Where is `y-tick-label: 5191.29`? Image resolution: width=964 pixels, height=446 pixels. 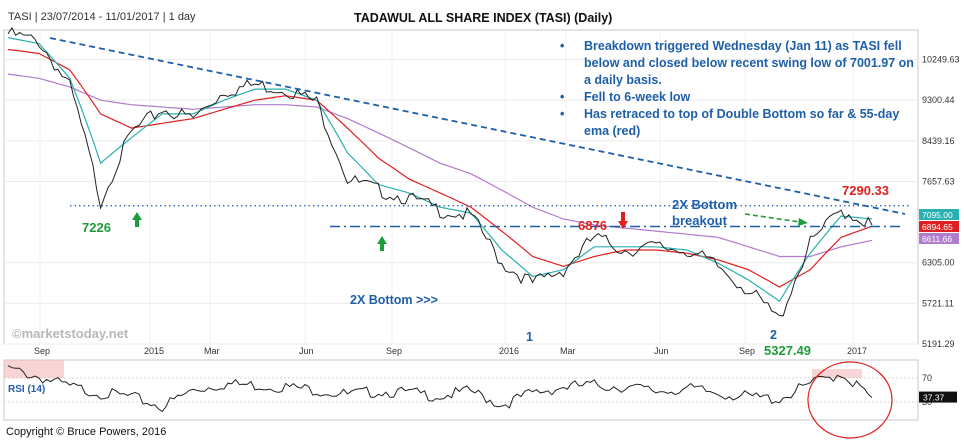
y-tick-label: 5191.29 is located at coordinates (938, 344).